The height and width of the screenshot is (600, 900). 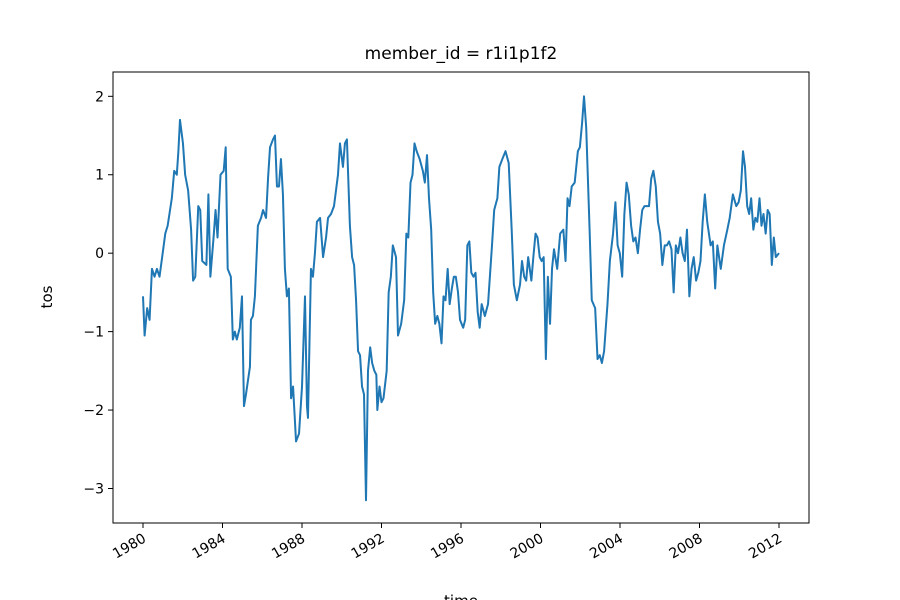 I want to click on x-tick-label: 2004, so click(x=606, y=547).